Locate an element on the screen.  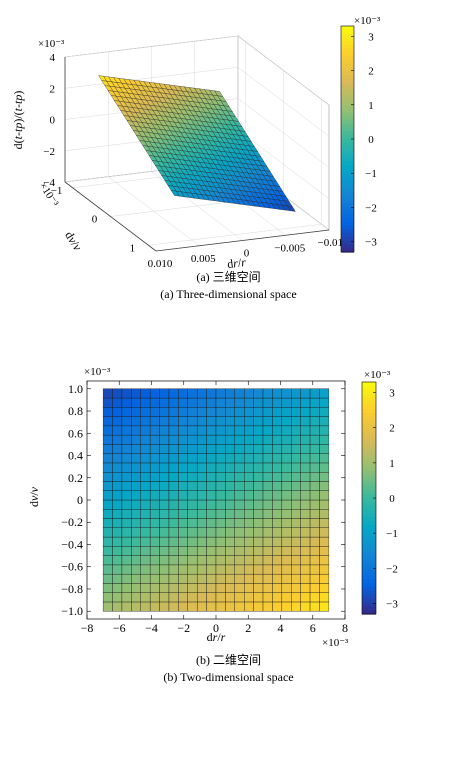
x-tick-label: 0 is located at coordinates (247, 254).